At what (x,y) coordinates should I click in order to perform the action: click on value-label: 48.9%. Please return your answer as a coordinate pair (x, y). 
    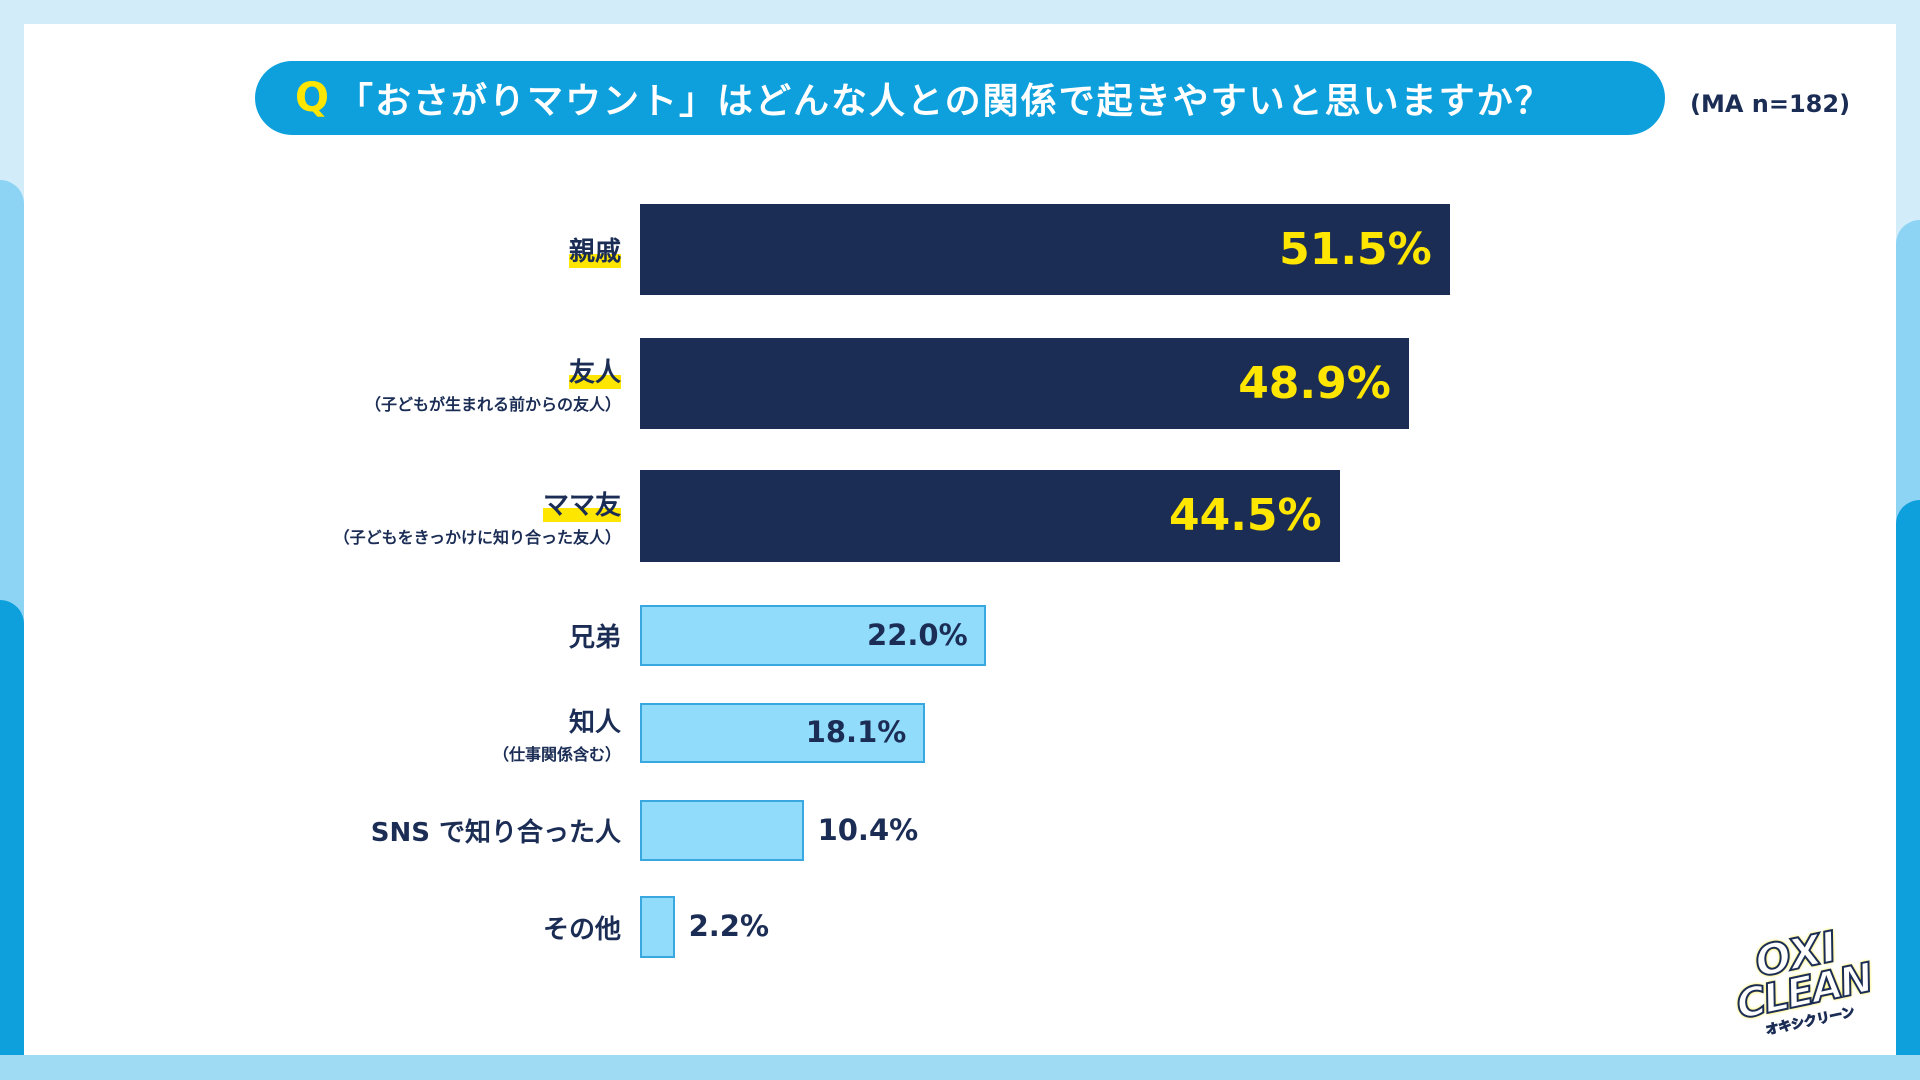
    Looking at the image, I should click on (1314, 383).